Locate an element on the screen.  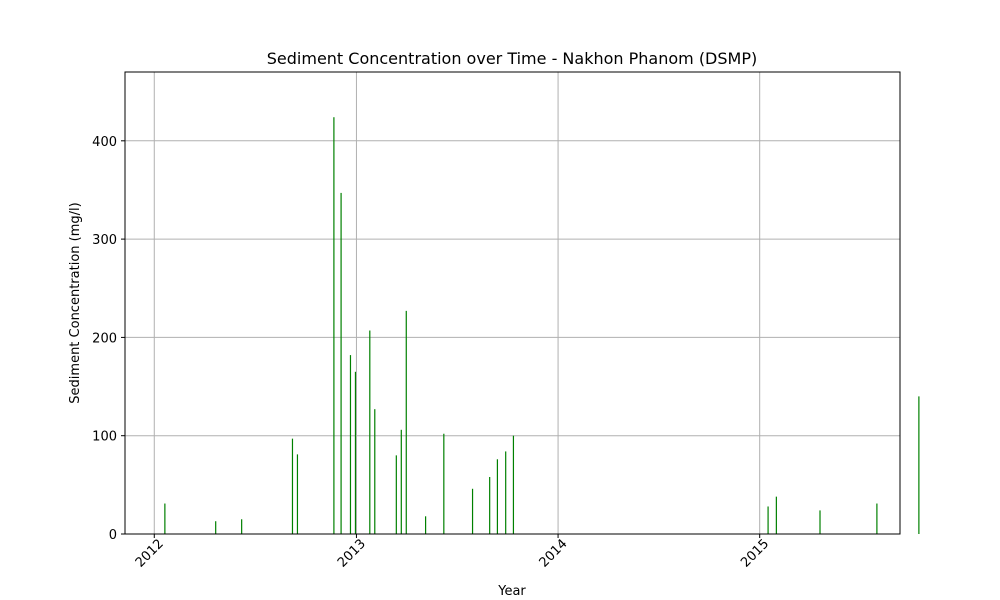
y-tick-label: 300 is located at coordinates (104, 240).